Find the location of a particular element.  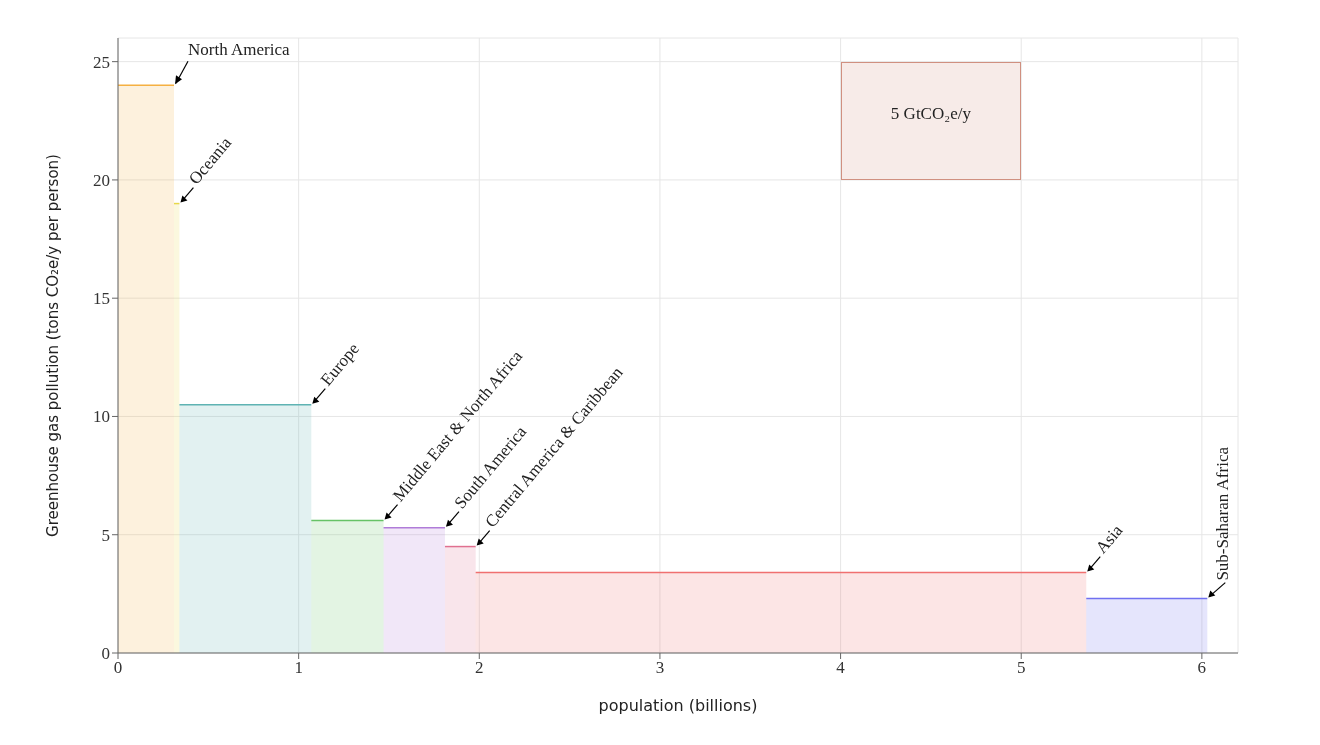

x-tick-label: 4 is located at coordinates (841, 668).